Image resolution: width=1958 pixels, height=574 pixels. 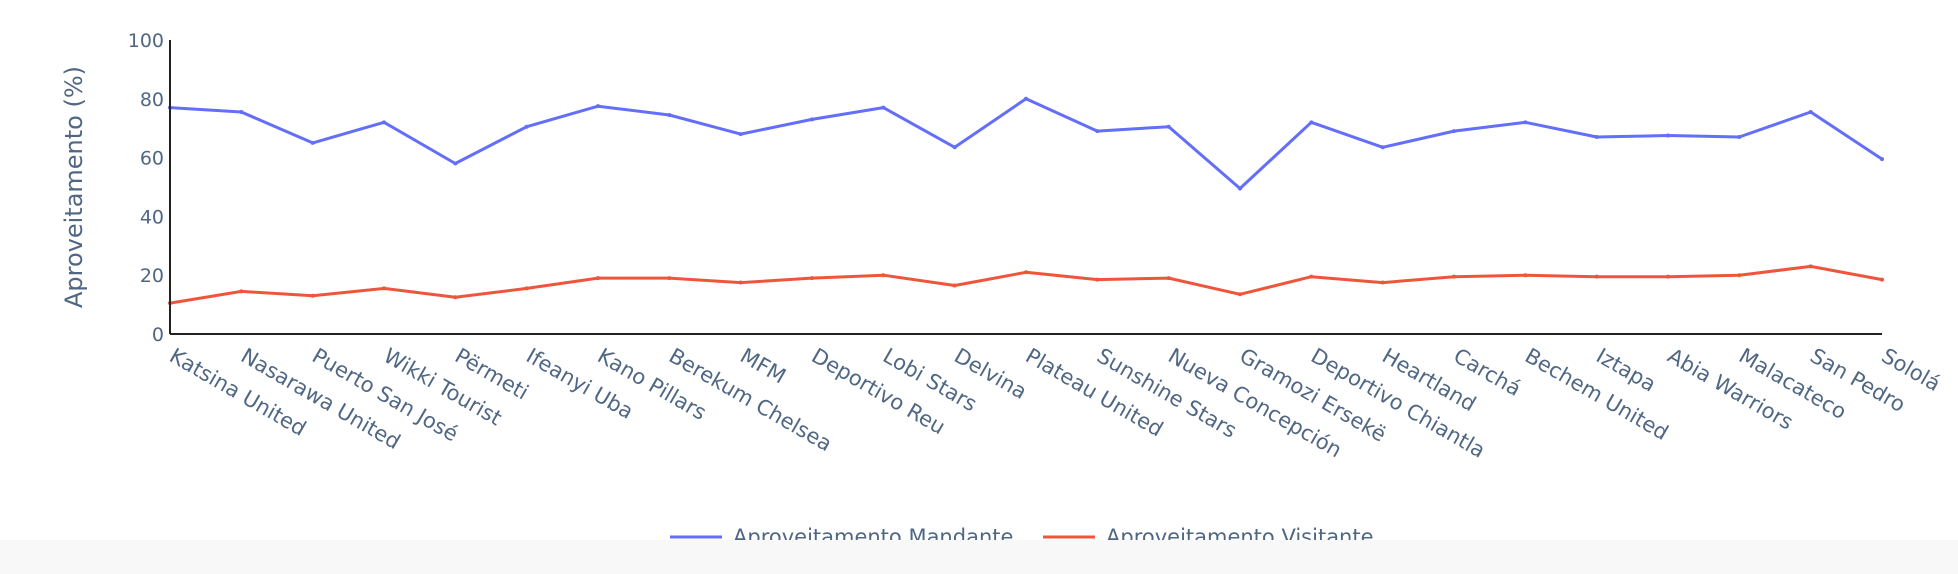 I want to click on y-tick-label: 80, so click(x=152, y=100).